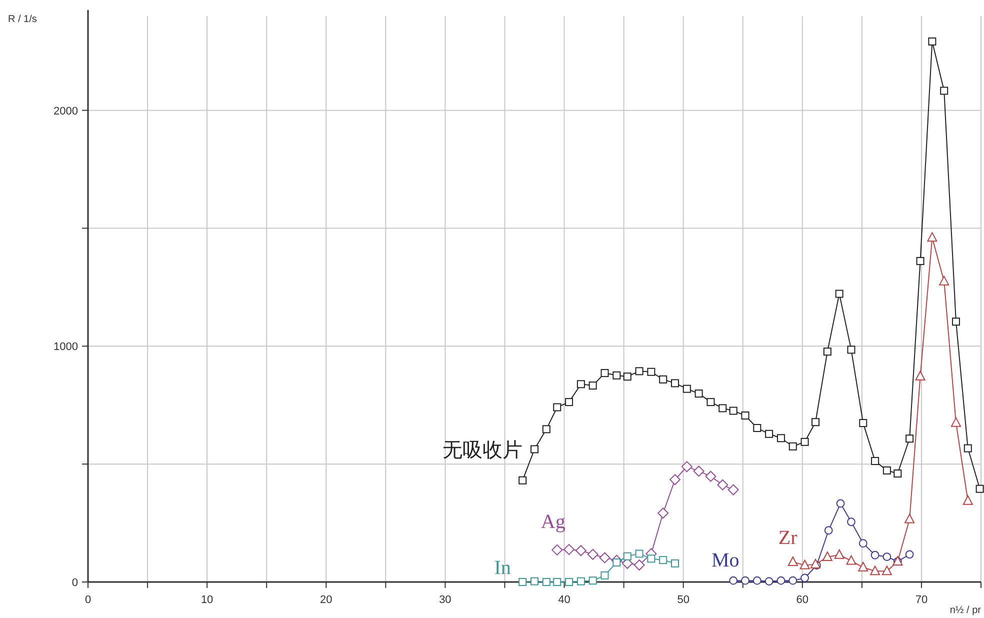  What do you see at coordinates (75, 583) in the screenshot?
I see `y-tick-label: 0` at bounding box center [75, 583].